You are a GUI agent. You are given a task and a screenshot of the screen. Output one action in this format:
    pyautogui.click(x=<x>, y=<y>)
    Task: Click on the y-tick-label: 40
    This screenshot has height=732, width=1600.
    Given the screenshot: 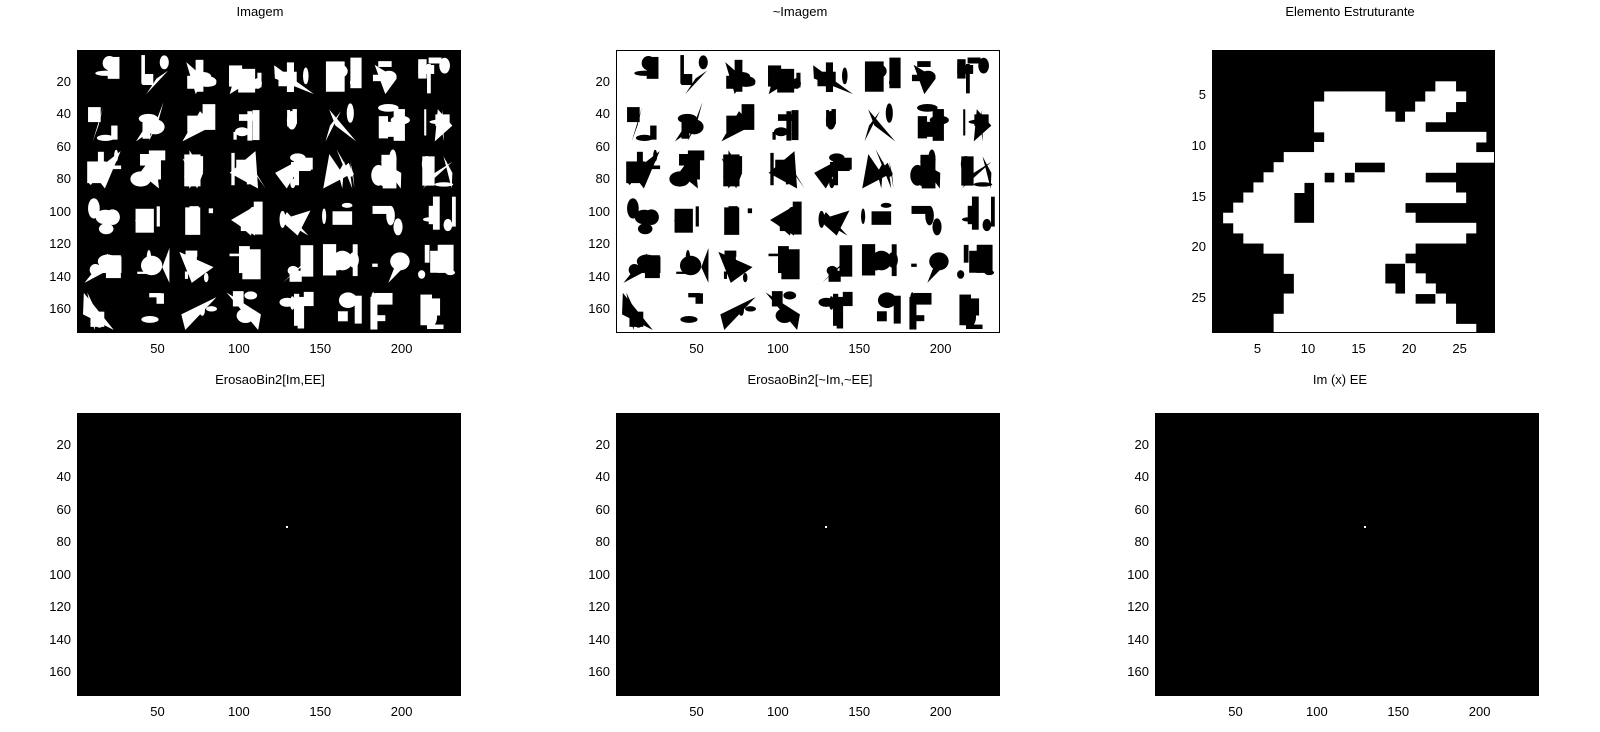 What is the action you would take?
    pyautogui.click(x=51, y=113)
    